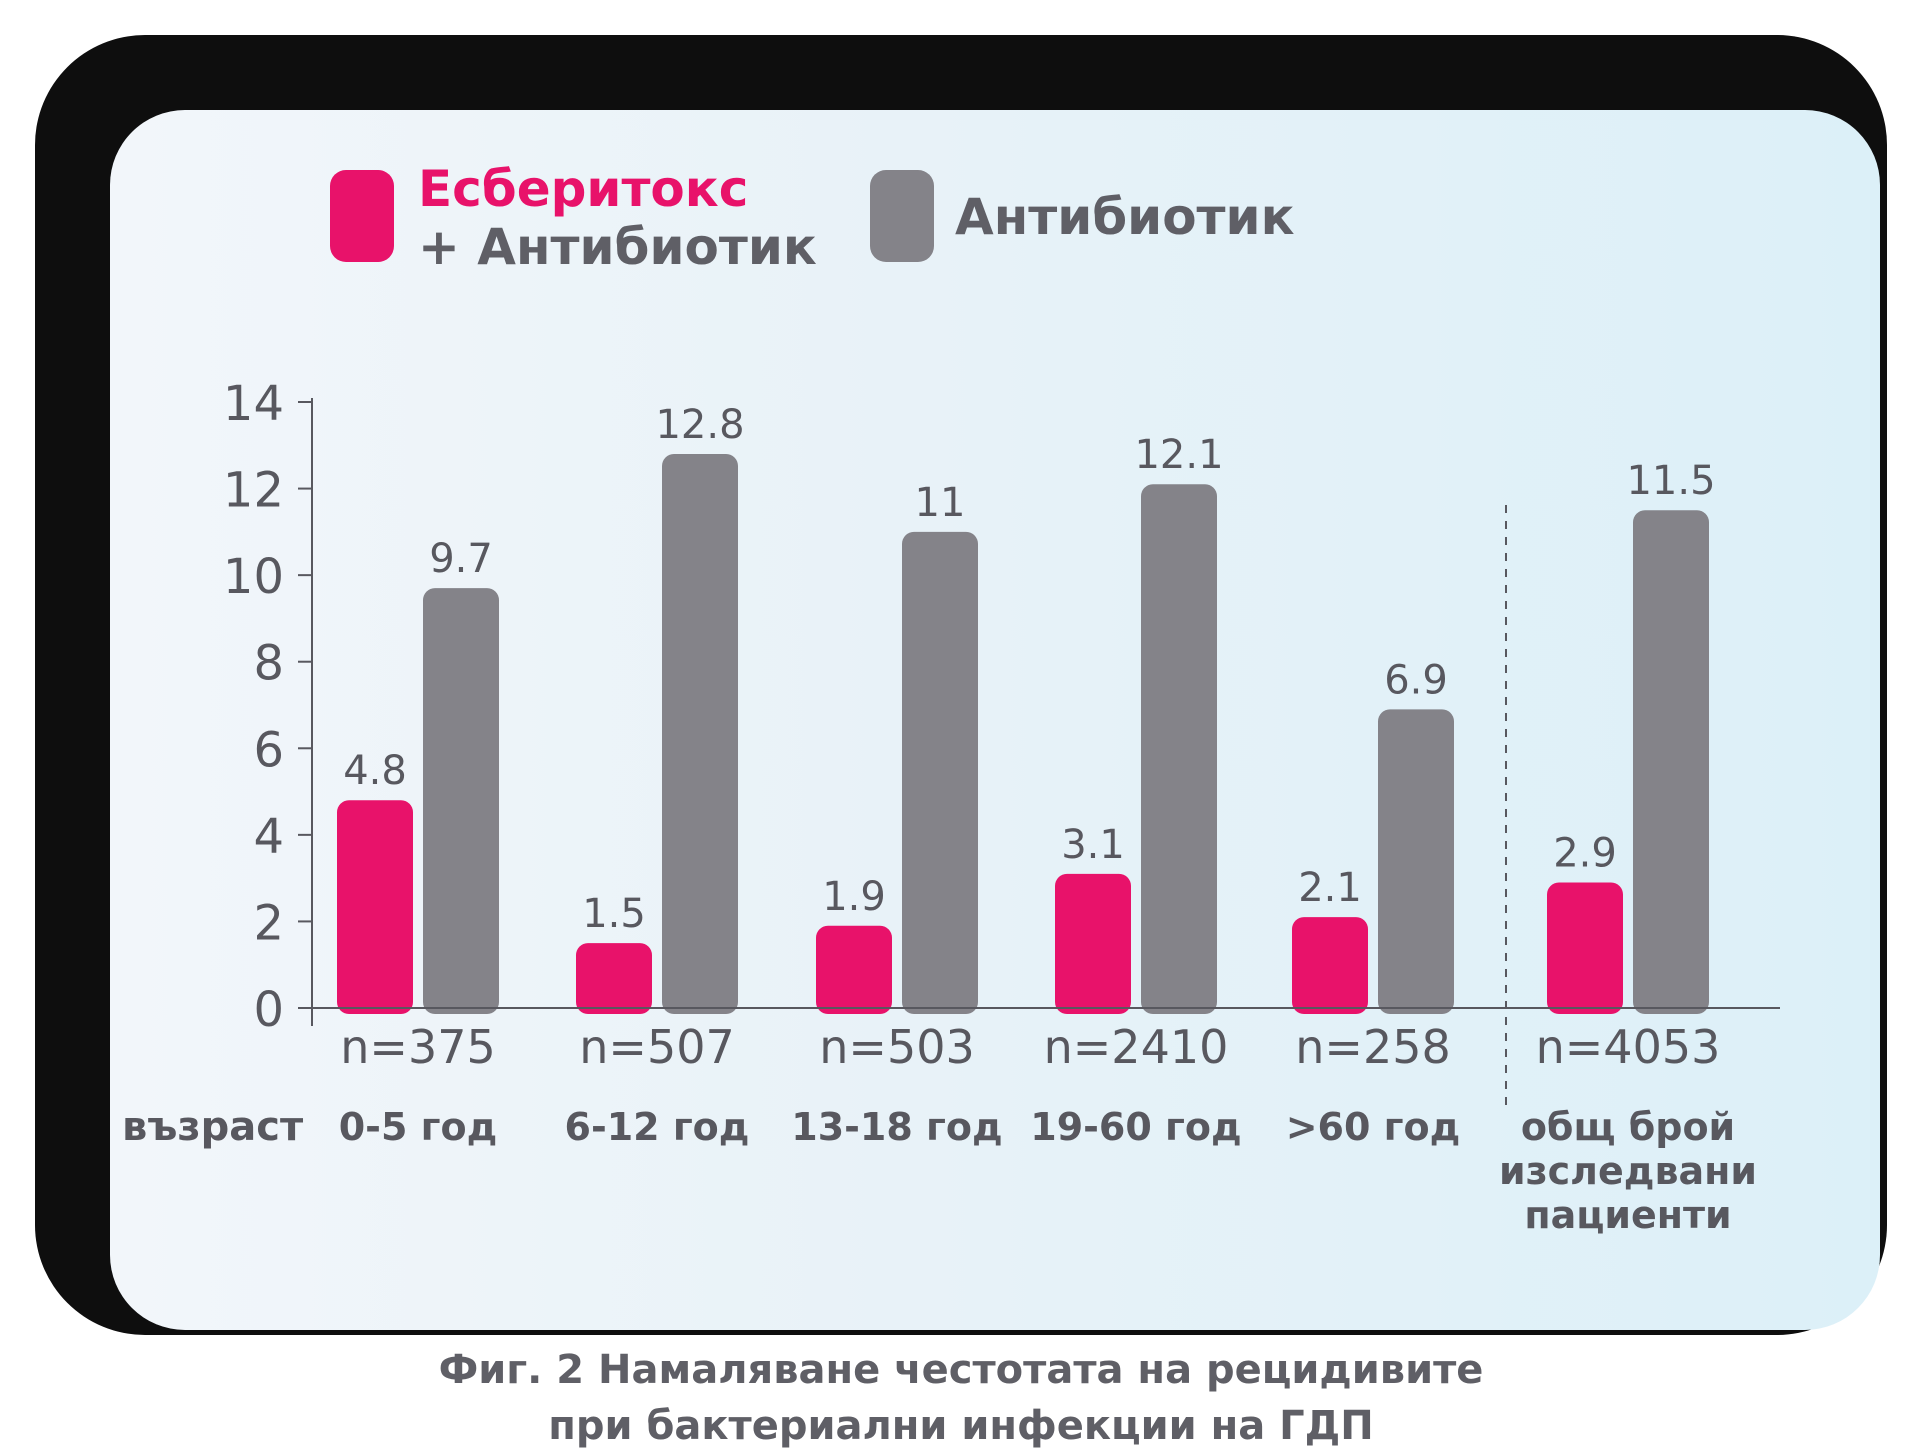 The image size is (1922, 1454). I want to click on data-label-series2: 9.7, so click(461, 559).